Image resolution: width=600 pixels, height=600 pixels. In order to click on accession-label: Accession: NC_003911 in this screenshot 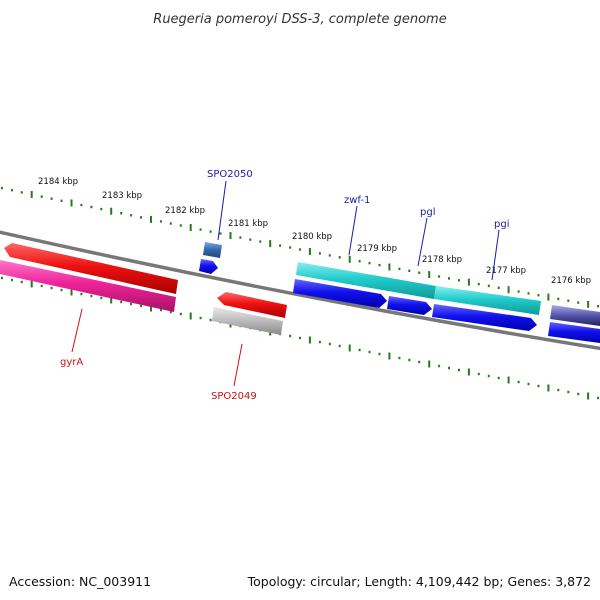, I will do `click(80, 581)`.